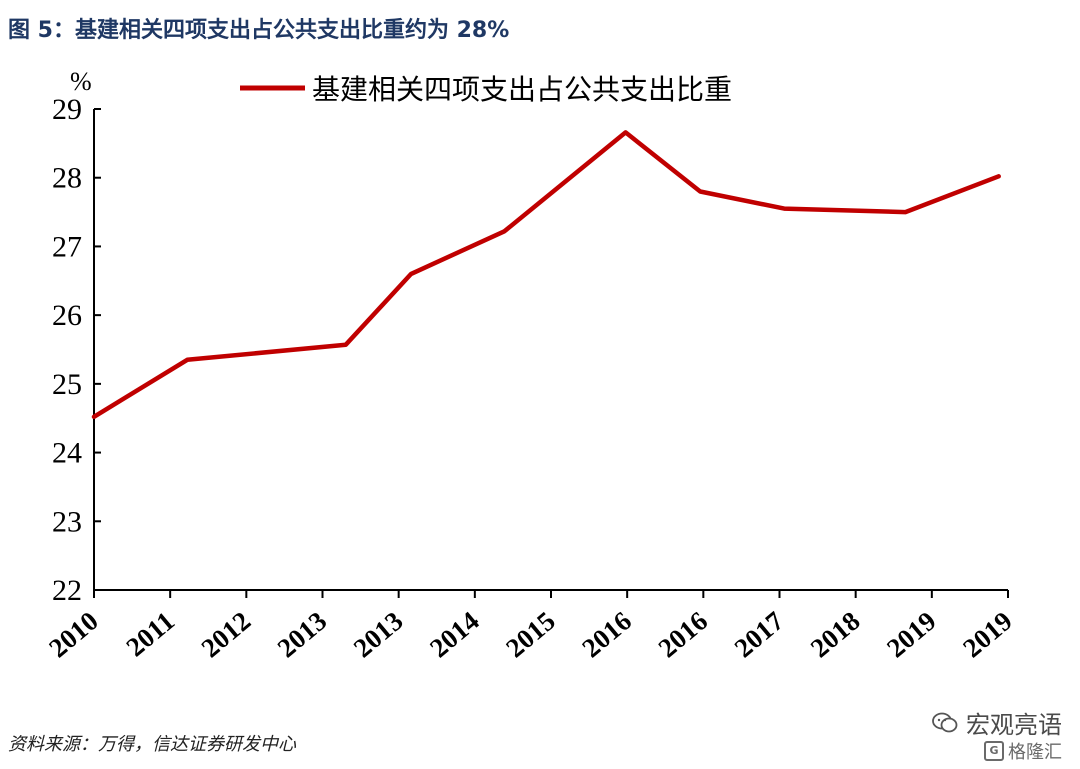 The image size is (1080, 769). I want to click on figure-title: 图 5：基建相关四项支出占公共支出比重约为 28%, so click(259, 30).